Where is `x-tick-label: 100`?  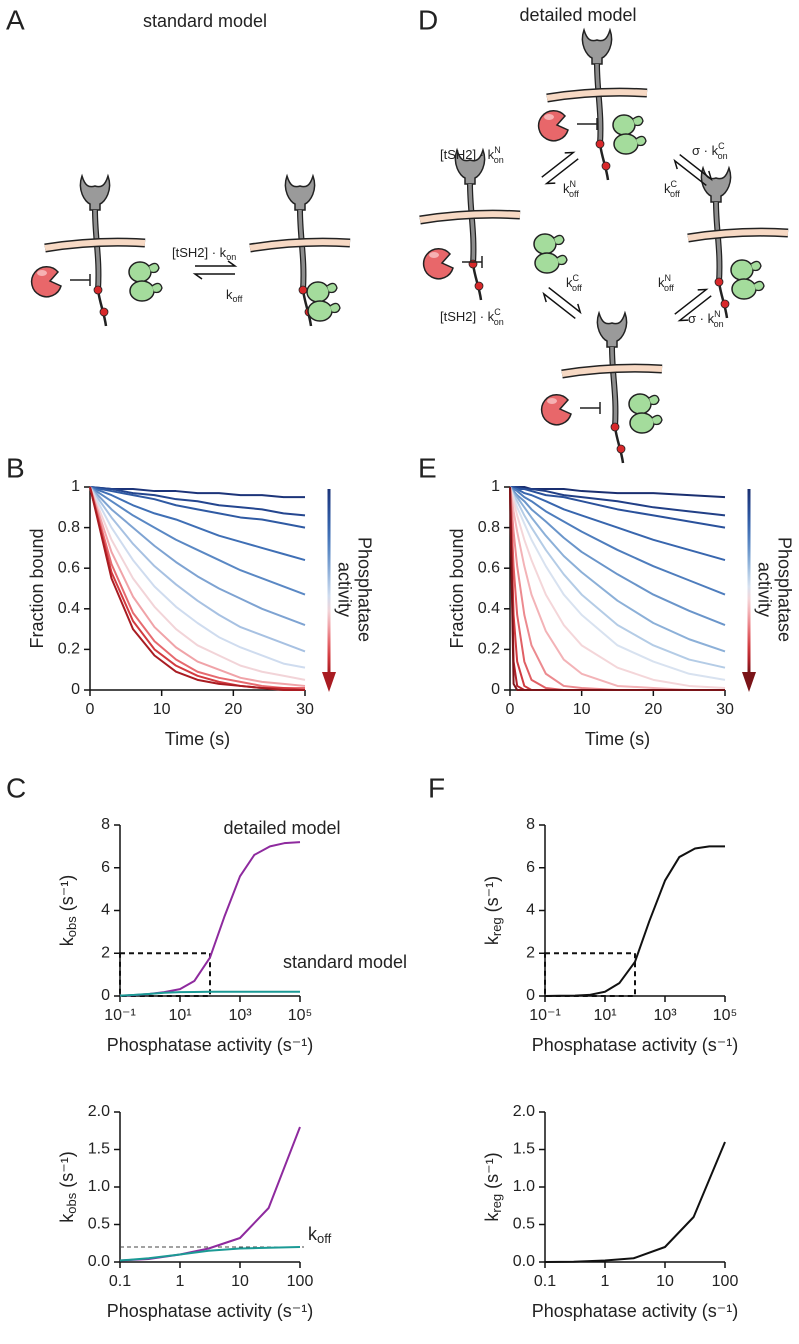 x-tick-label: 100 is located at coordinates (725, 1281).